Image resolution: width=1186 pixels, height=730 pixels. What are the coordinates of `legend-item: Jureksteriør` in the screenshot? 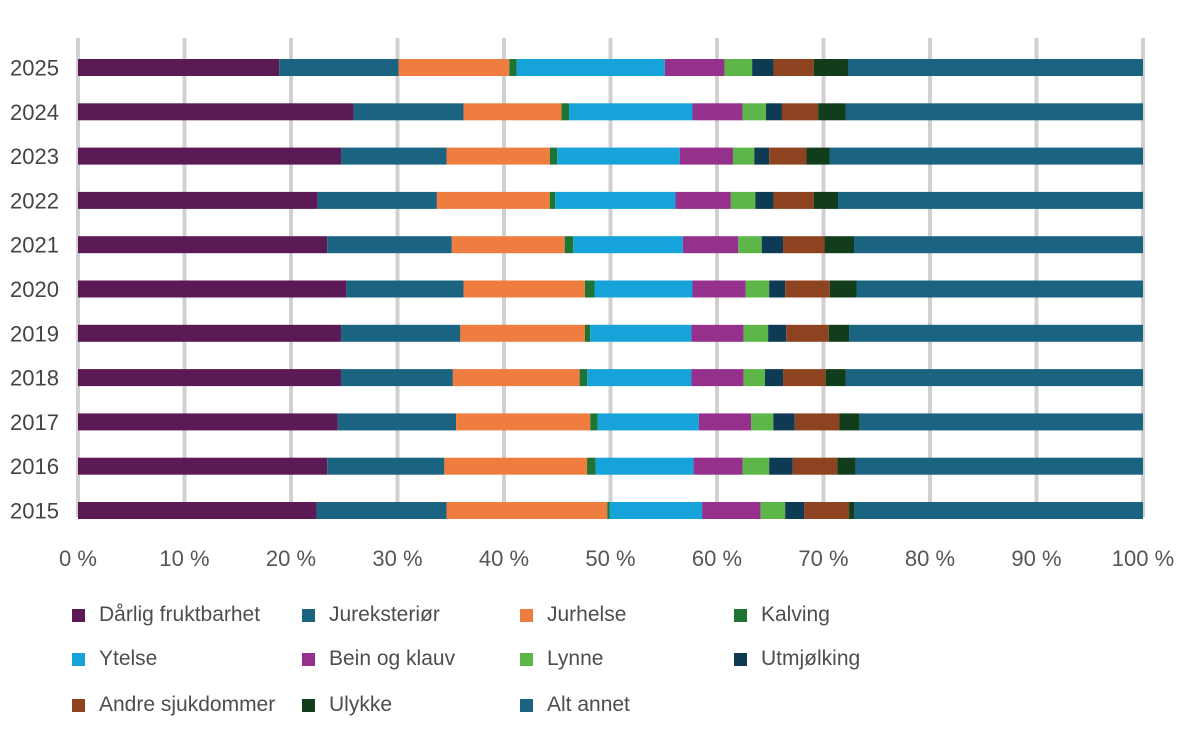 It's located at (371, 615).